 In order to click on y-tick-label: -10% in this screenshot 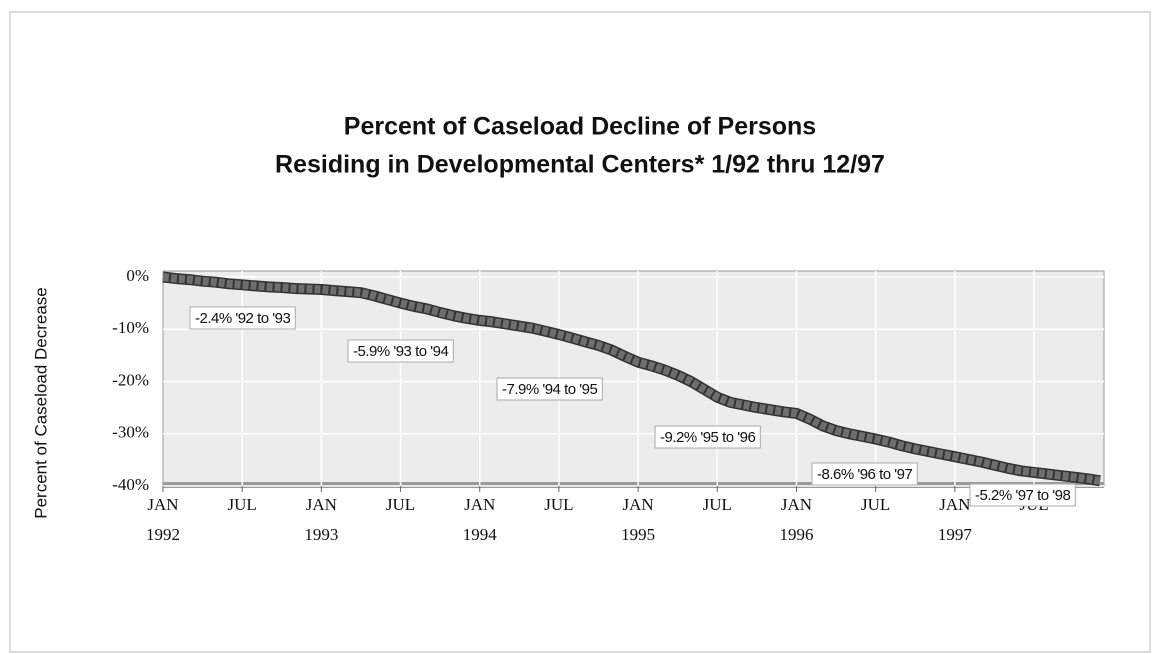, I will do `click(130, 327)`.